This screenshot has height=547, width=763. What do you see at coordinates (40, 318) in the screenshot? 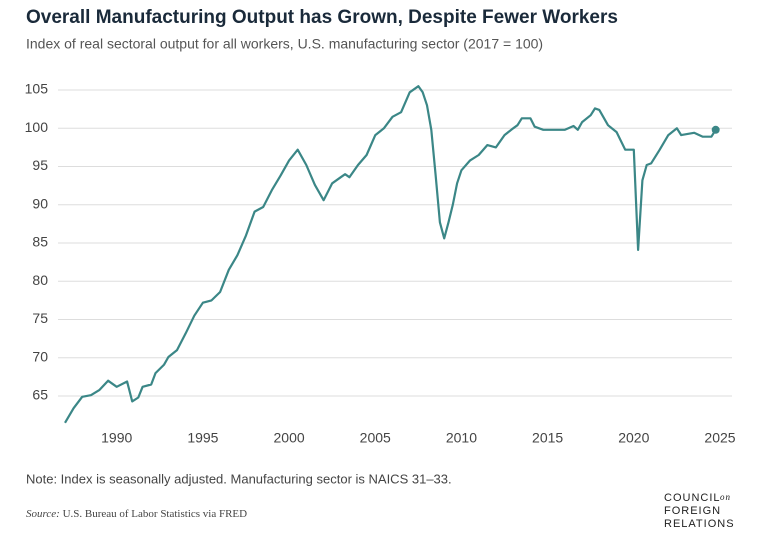
I see `y-tick-label: 75` at bounding box center [40, 318].